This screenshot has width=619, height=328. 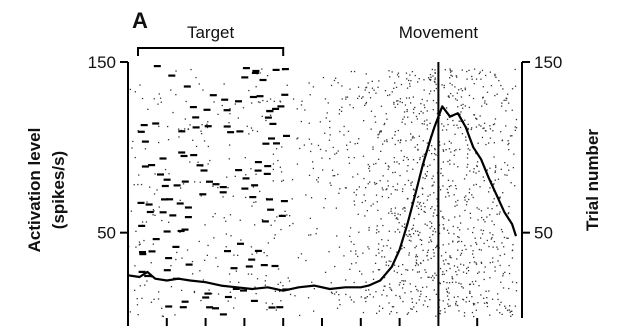 What do you see at coordinates (439, 32) in the screenshot?
I see `movement-label: Movement` at bounding box center [439, 32].